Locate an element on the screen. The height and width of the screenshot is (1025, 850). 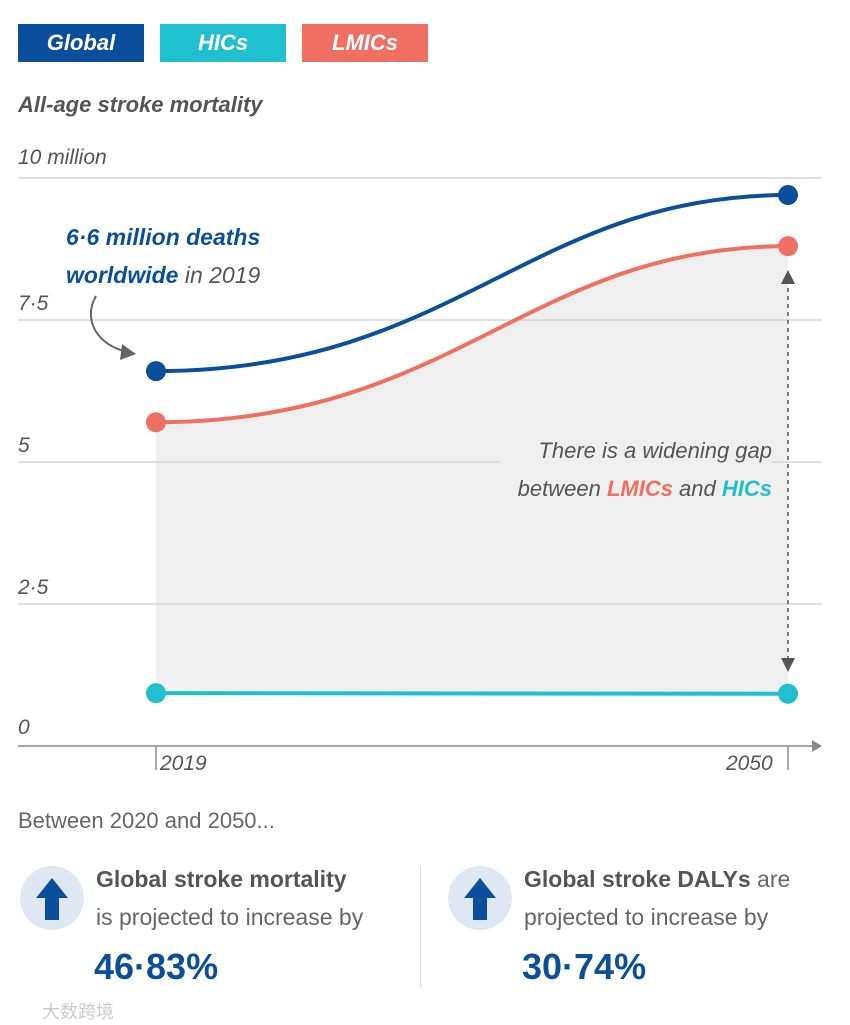
annotation-bold: worldwide is located at coordinates (122, 275).